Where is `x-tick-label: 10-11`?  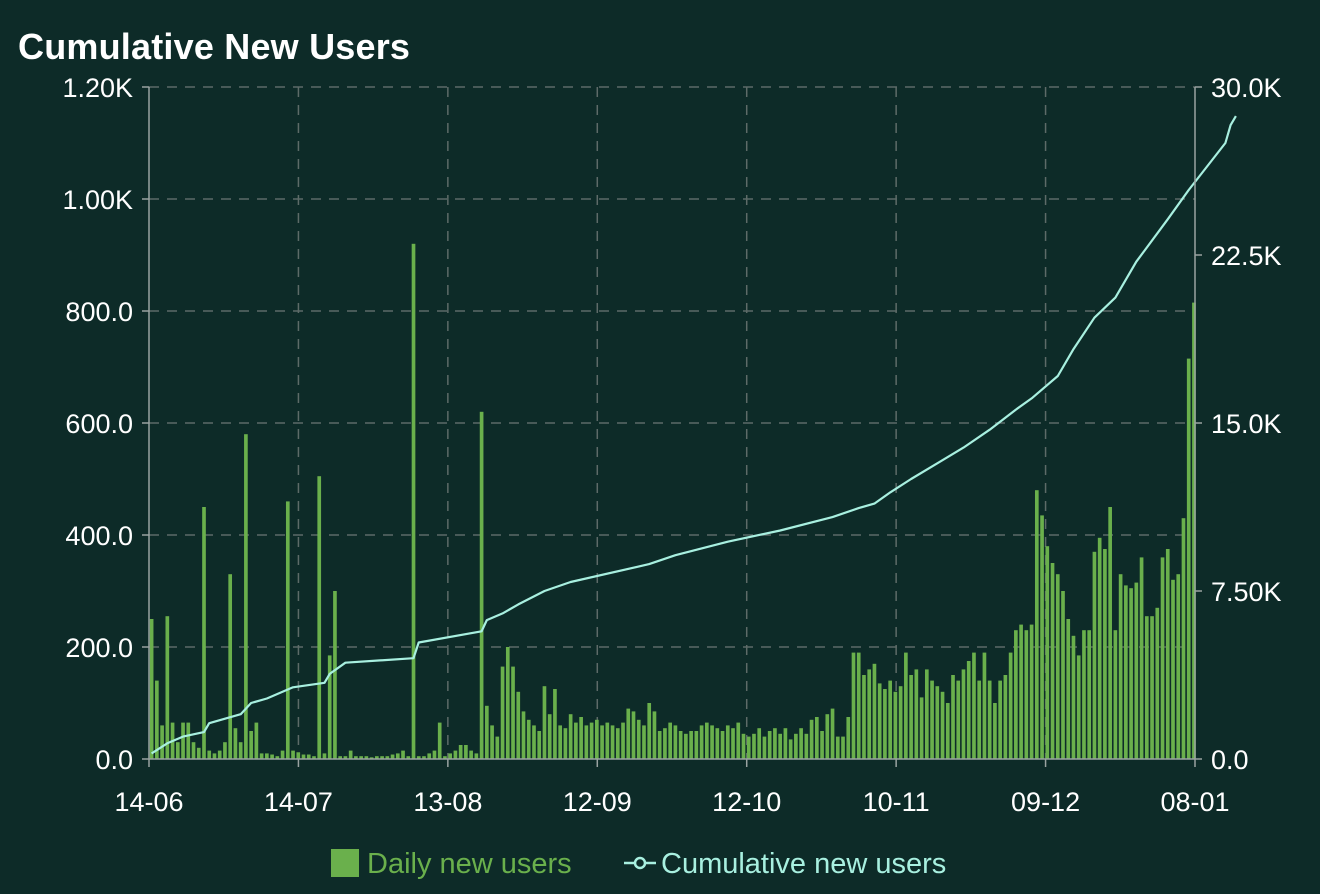
x-tick-label: 10-11 is located at coordinates (896, 802).